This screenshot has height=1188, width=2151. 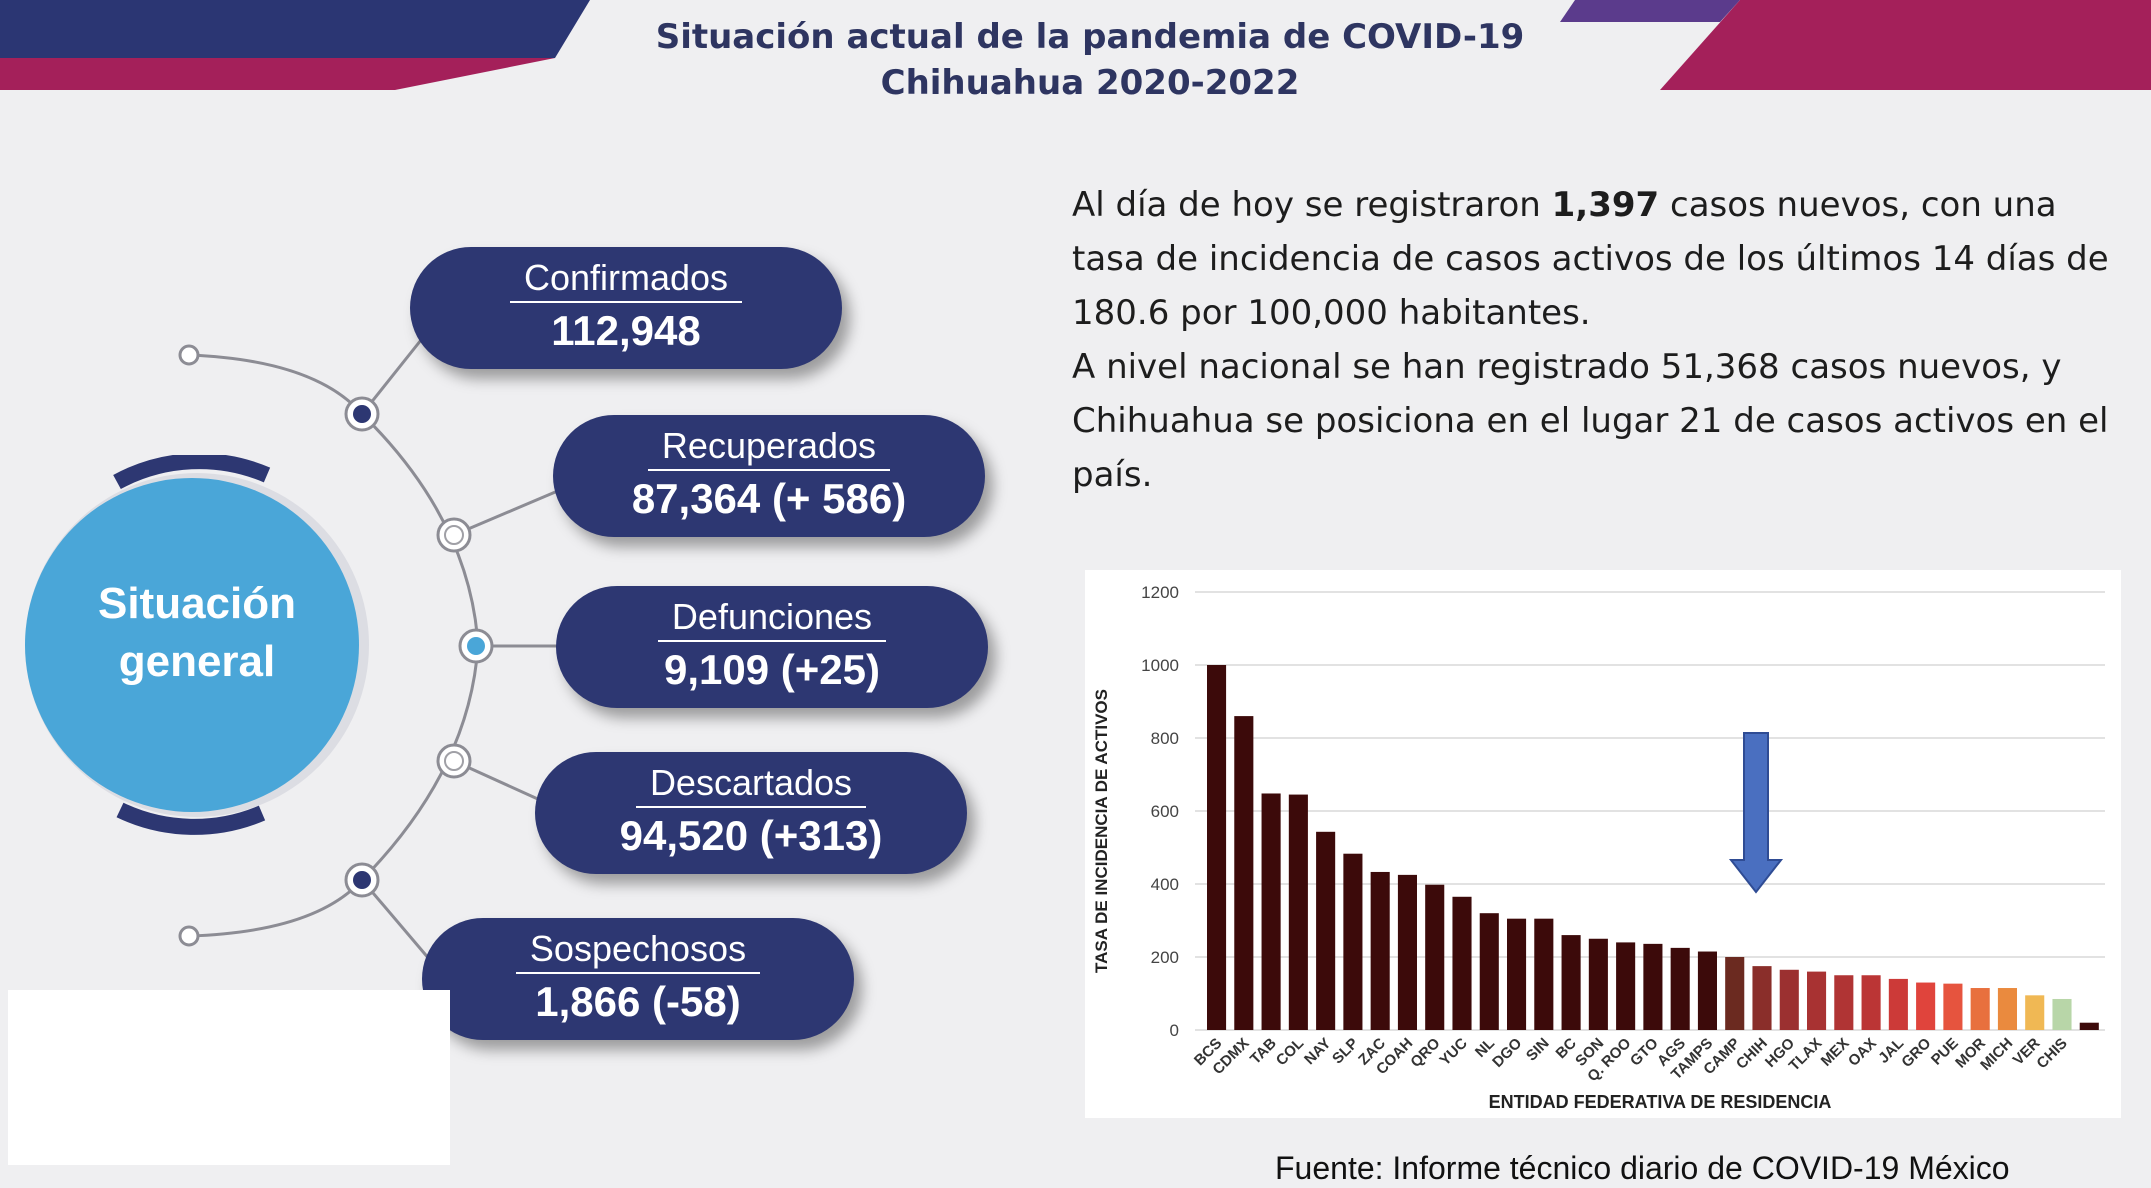 What do you see at coordinates (1425, 1053) in the screenshot?
I see `x-tick-label: QRO` at bounding box center [1425, 1053].